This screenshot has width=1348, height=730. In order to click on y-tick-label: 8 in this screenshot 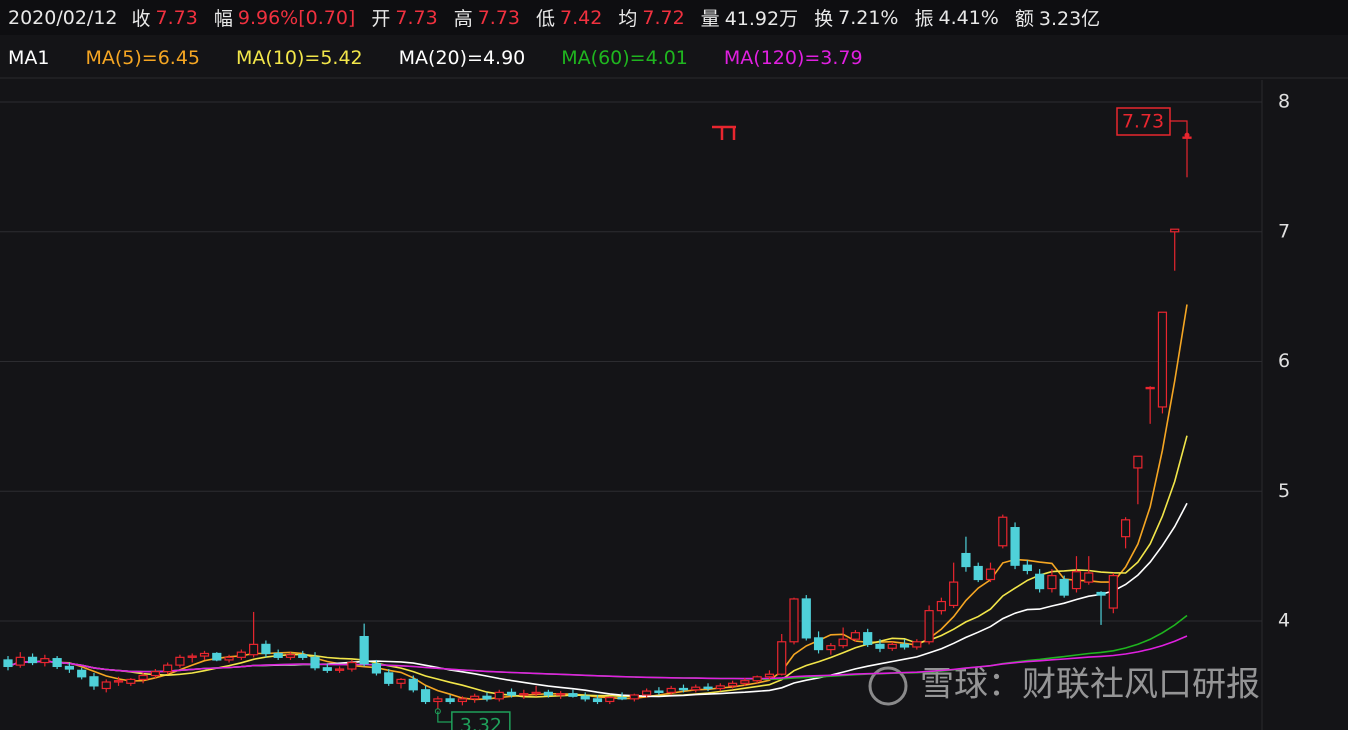, I will do `click(1284, 102)`.